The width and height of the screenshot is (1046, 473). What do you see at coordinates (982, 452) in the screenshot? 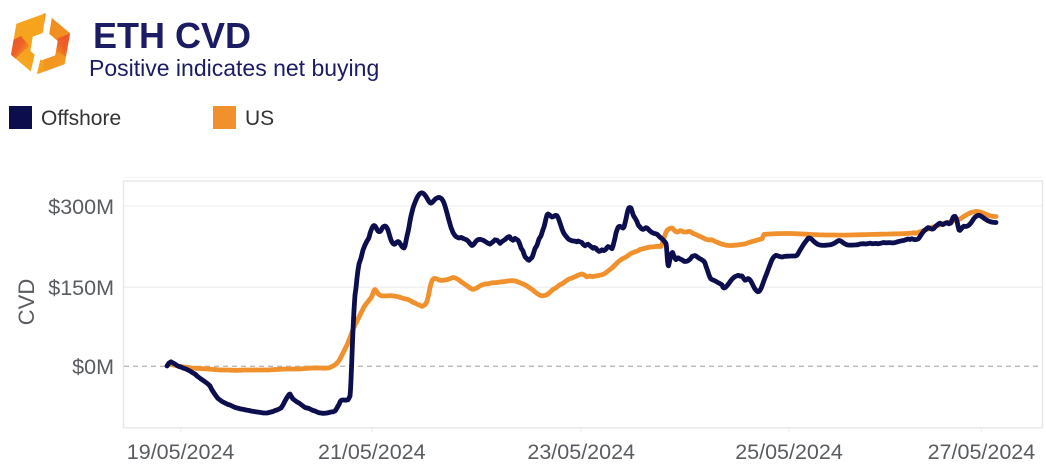
I see `svg-text: 27/05/2024` at bounding box center [982, 452].